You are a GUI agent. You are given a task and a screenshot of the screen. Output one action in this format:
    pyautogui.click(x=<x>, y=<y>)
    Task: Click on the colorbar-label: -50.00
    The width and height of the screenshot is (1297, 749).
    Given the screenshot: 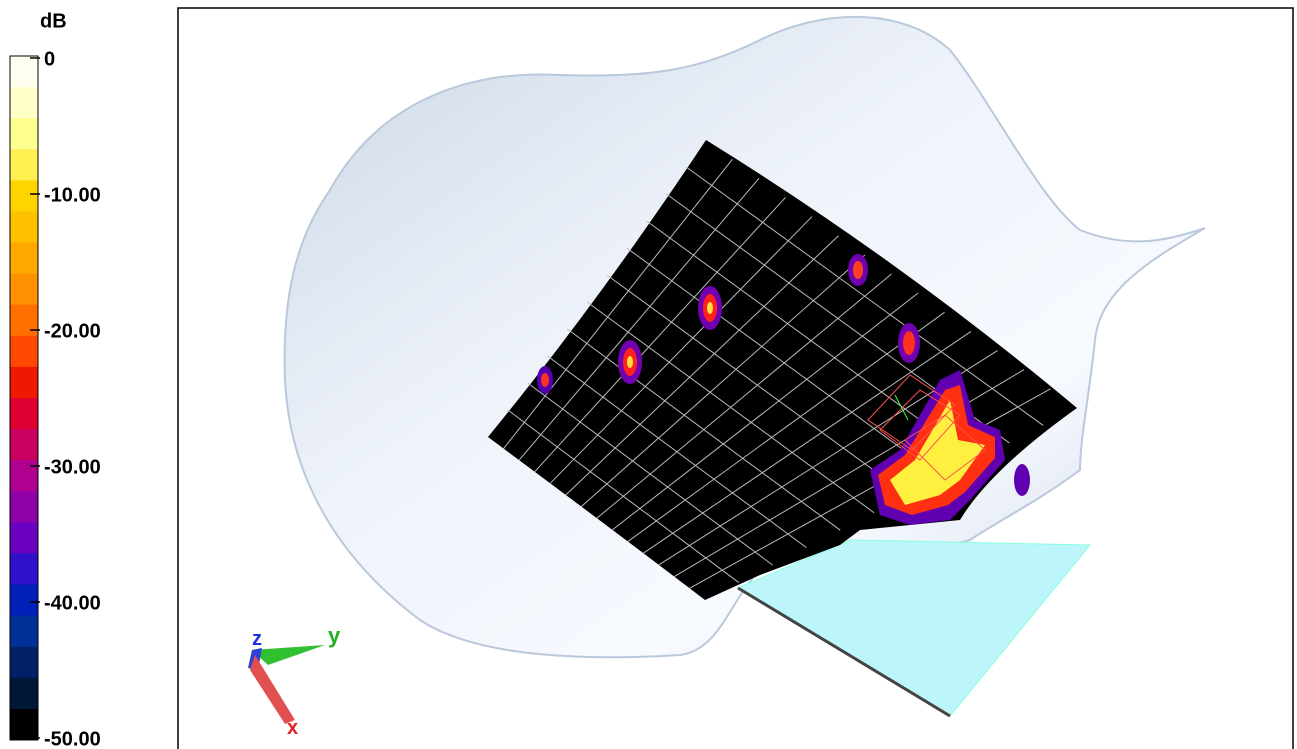 What is the action you would take?
    pyautogui.click(x=72, y=738)
    